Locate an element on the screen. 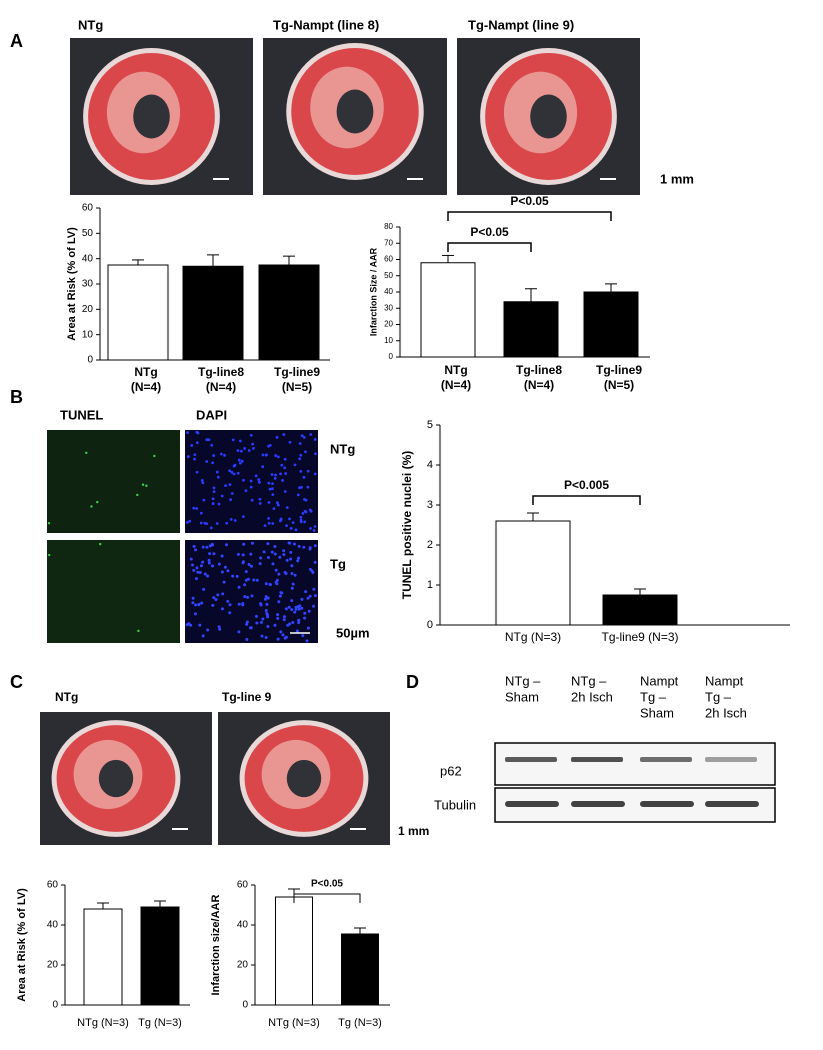  x-tick-label: NTg (N=3) is located at coordinates (294, 1023).